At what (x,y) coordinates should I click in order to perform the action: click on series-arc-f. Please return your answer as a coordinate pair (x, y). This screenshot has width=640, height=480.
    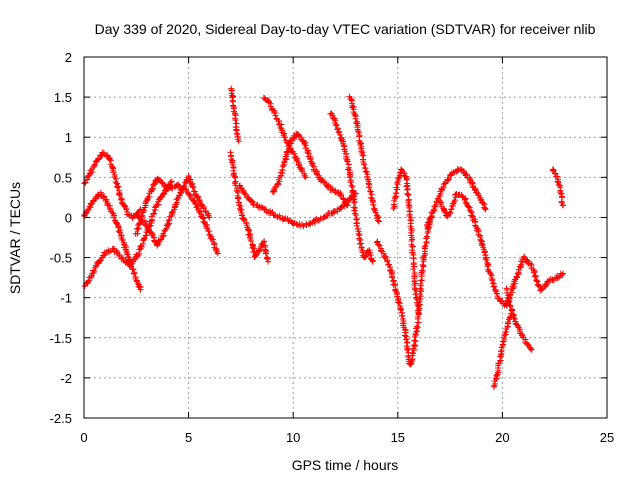
    Looking at the image, I should click on (249, 207).